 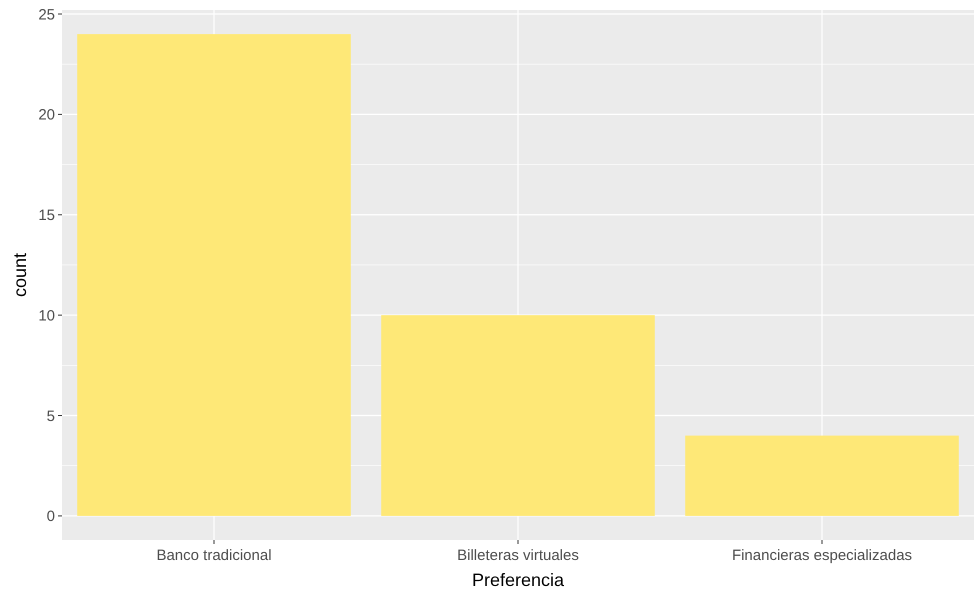 What do you see at coordinates (50, 517) in the screenshot?
I see `y-tick-label: 0` at bounding box center [50, 517].